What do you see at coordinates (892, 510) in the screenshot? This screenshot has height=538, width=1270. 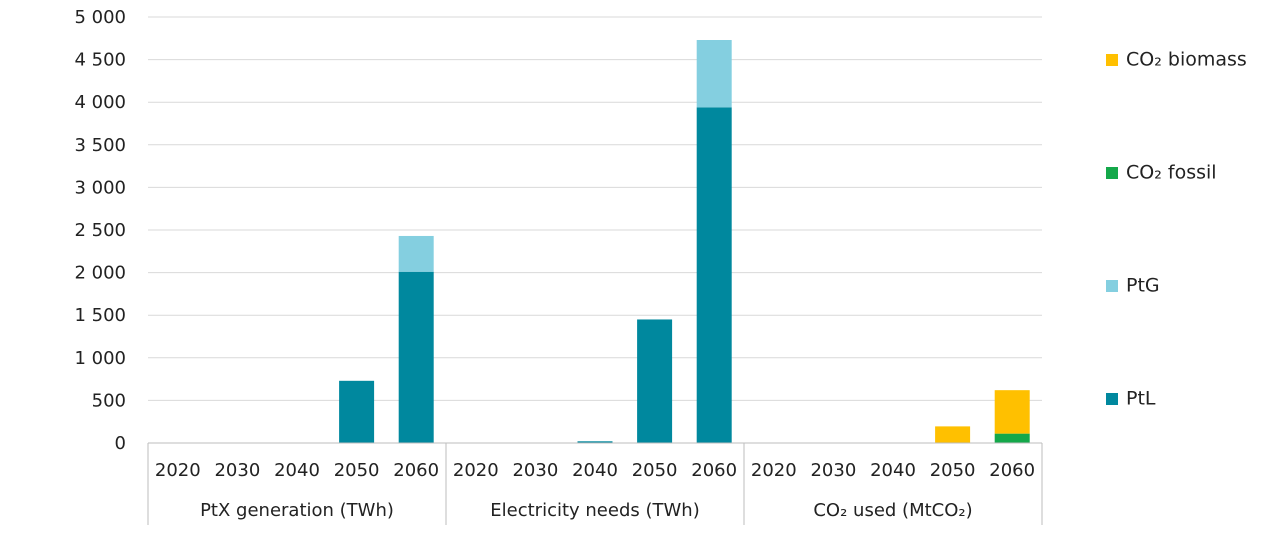 I see `group-label: CO₂ used (MtCO₂)` at bounding box center [892, 510].